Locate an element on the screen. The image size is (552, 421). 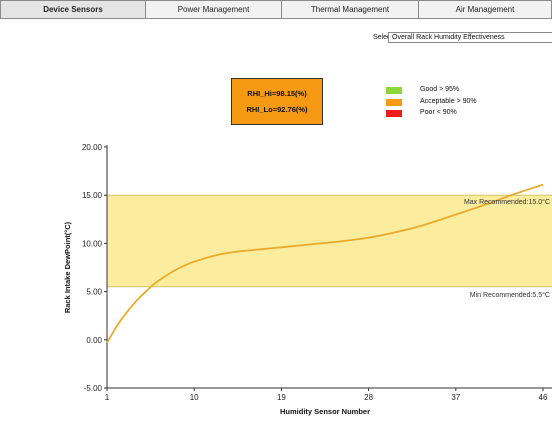
rhi-lo-value: RHI_Lo=92.76(%) is located at coordinates (277, 109).